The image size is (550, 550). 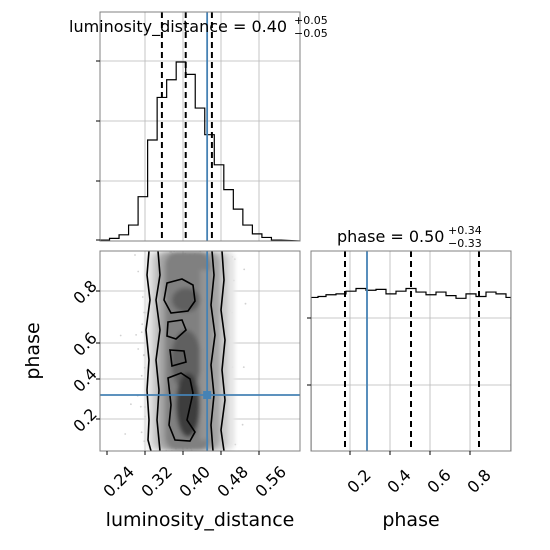 I want to click on density-contour-outer, so click(x=185, y=351).